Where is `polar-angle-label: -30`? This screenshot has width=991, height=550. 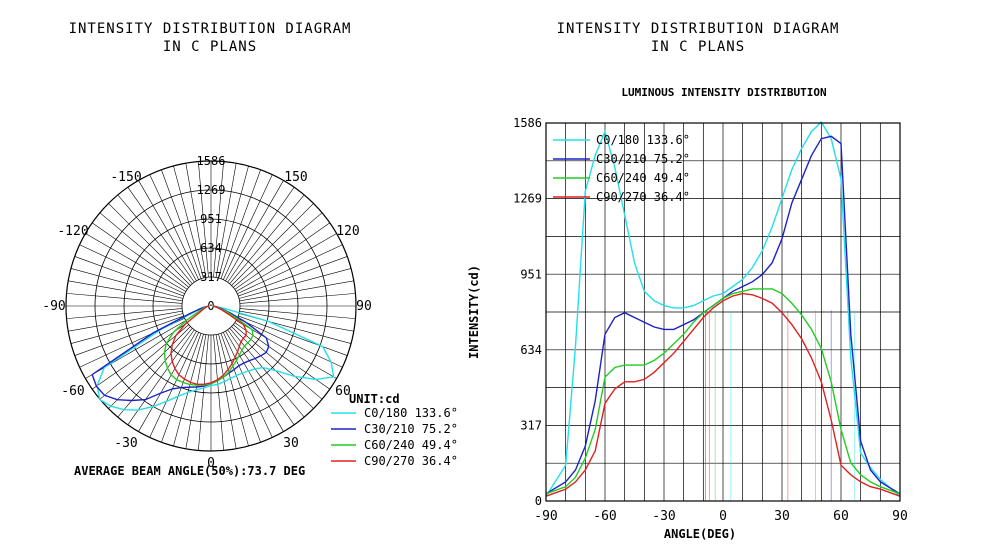 polar-angle-label: -30 is located at coordinates (125, 443).